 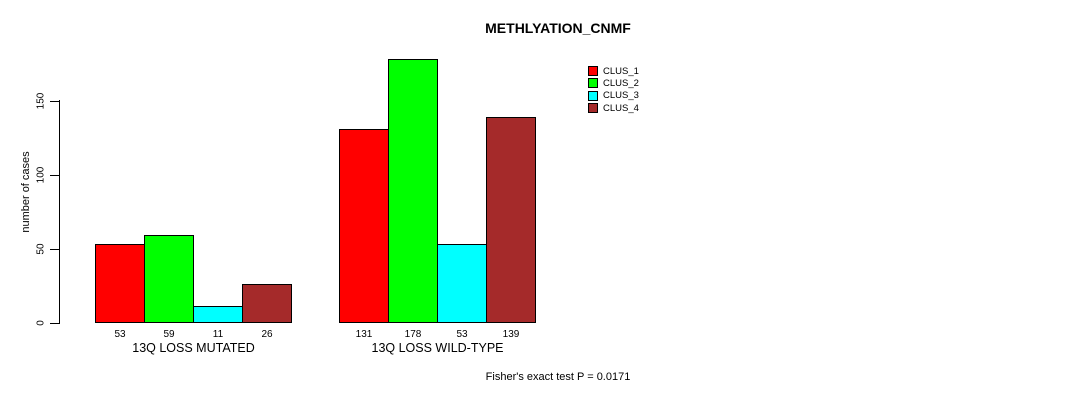 I want to click on y-tick-label: 50, so click(x=41, y=248).